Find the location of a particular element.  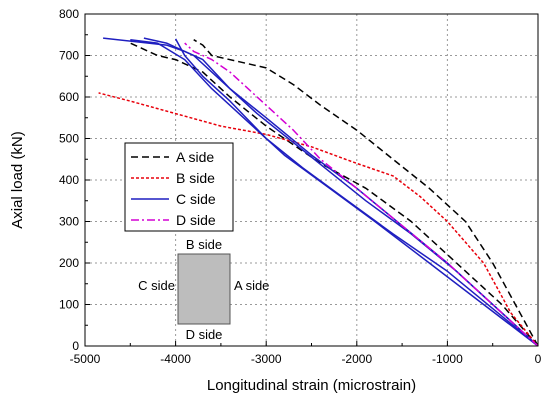

x-tick-label: -2000 is located at coordinates (356, 359).